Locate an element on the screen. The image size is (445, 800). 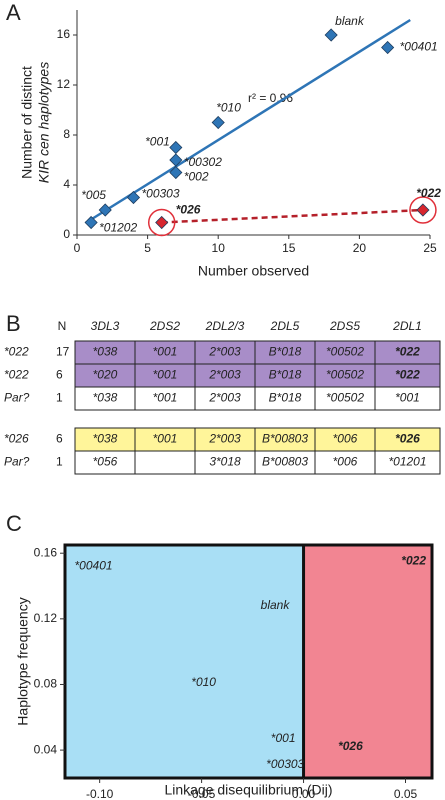
y-tick-label: 0 is located at coordinates (66, 234).